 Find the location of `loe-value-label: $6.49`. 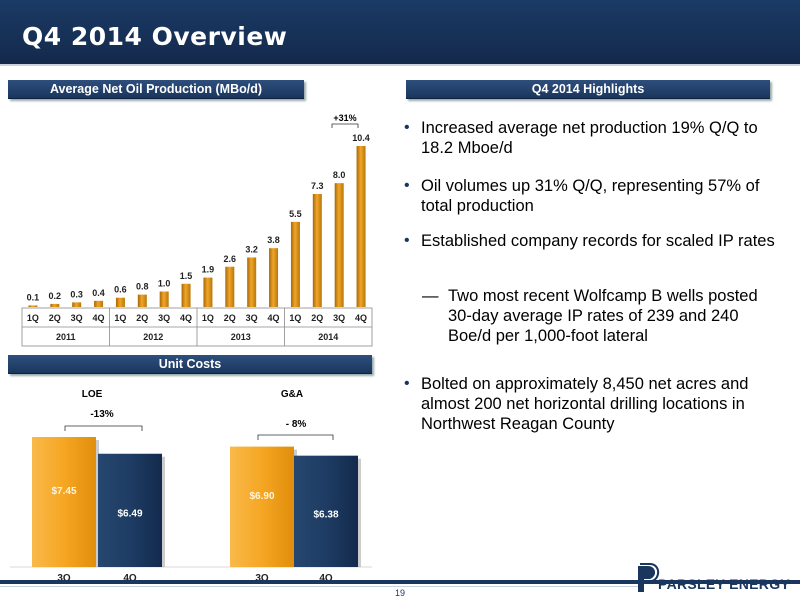

loe-value-label: $6.49 is located at coordinates (129, 513).